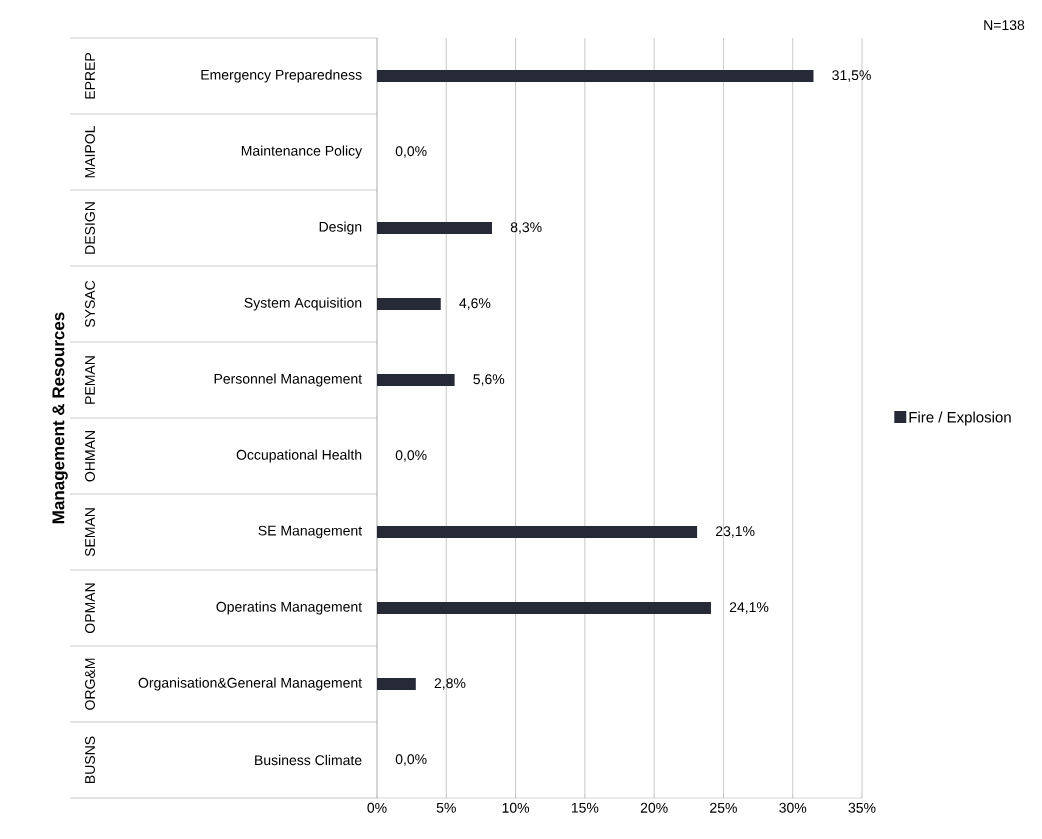  Describe the element at coordinates (60, 418) in the screenshot. I see `y-axis-title: Management & Resources` at that location.